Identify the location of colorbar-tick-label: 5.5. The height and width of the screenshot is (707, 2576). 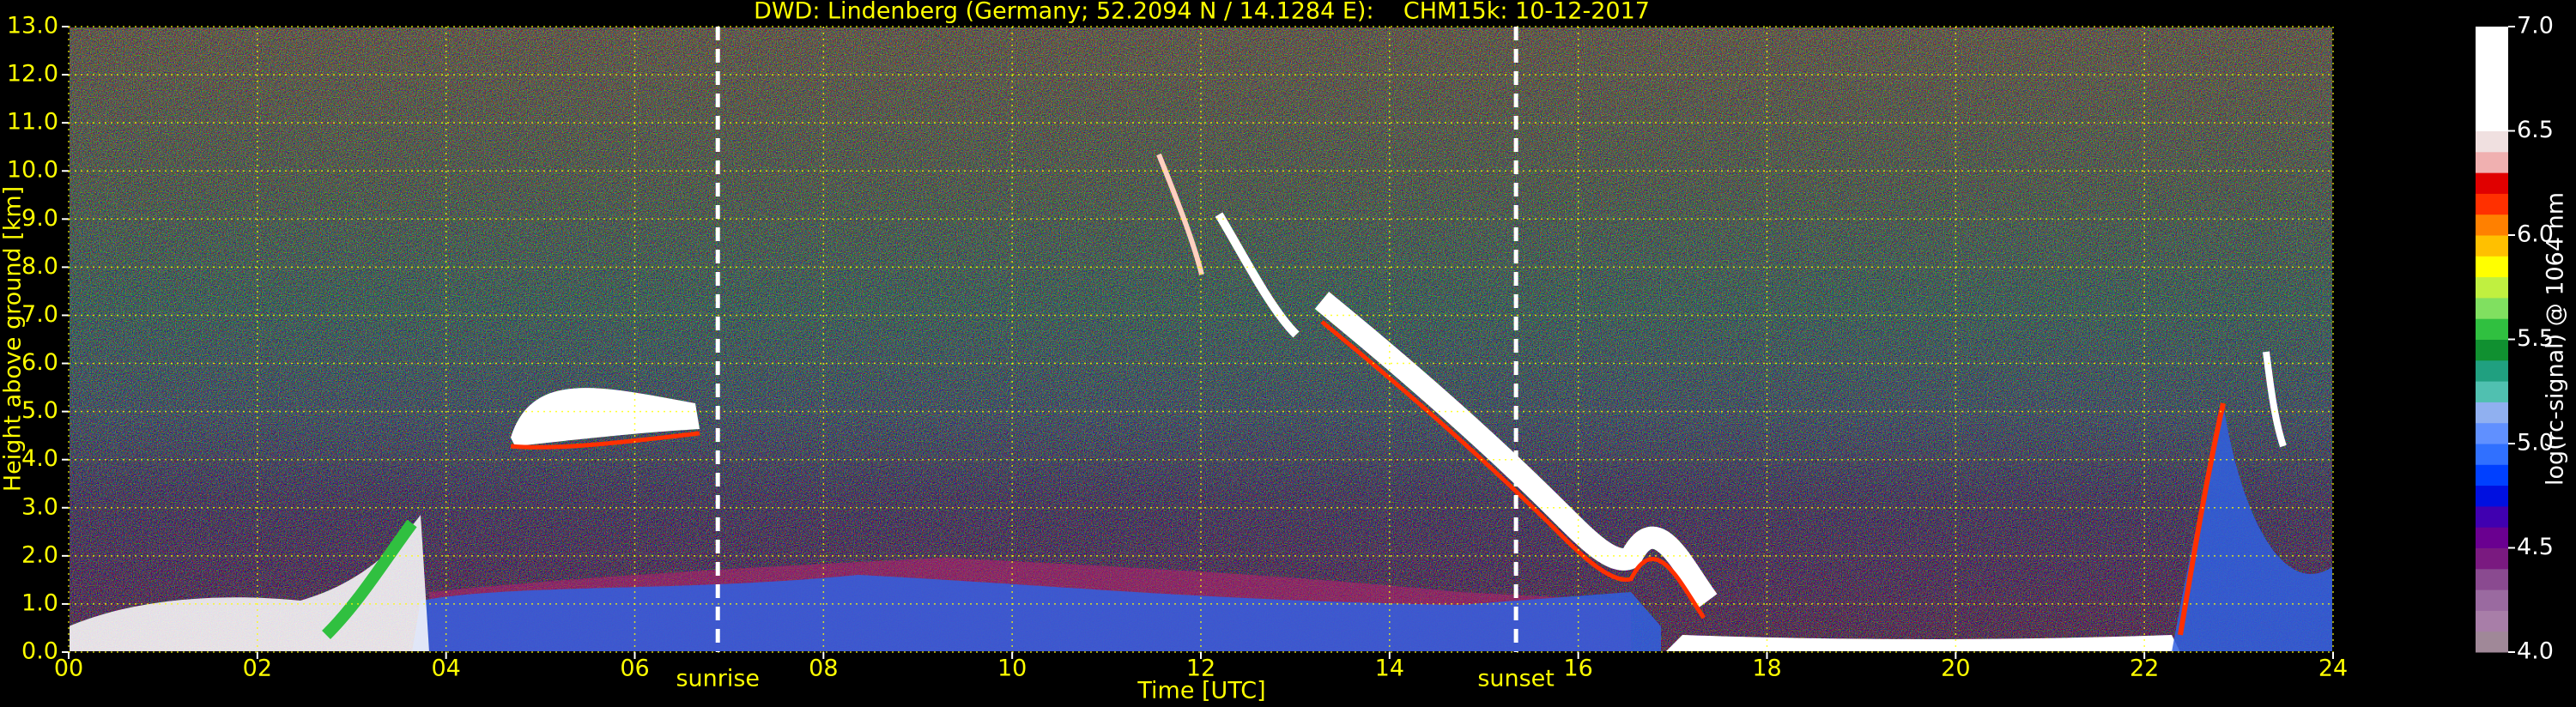
(2535, 338).